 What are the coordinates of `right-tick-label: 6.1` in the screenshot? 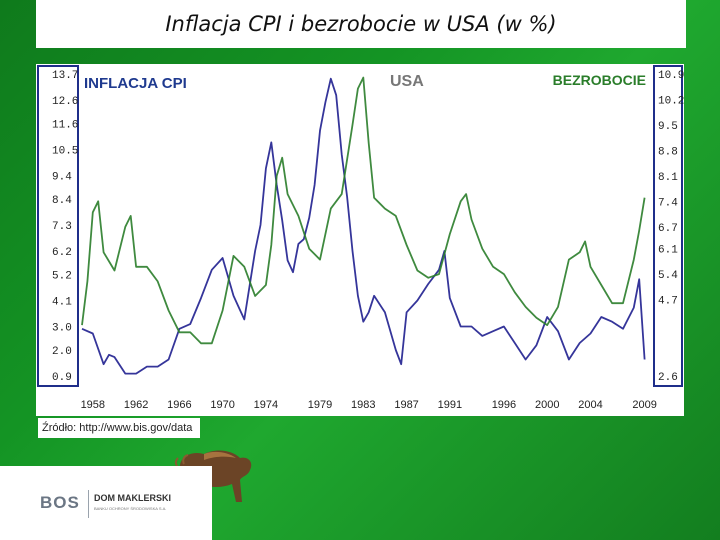 It's located at (668, 251).